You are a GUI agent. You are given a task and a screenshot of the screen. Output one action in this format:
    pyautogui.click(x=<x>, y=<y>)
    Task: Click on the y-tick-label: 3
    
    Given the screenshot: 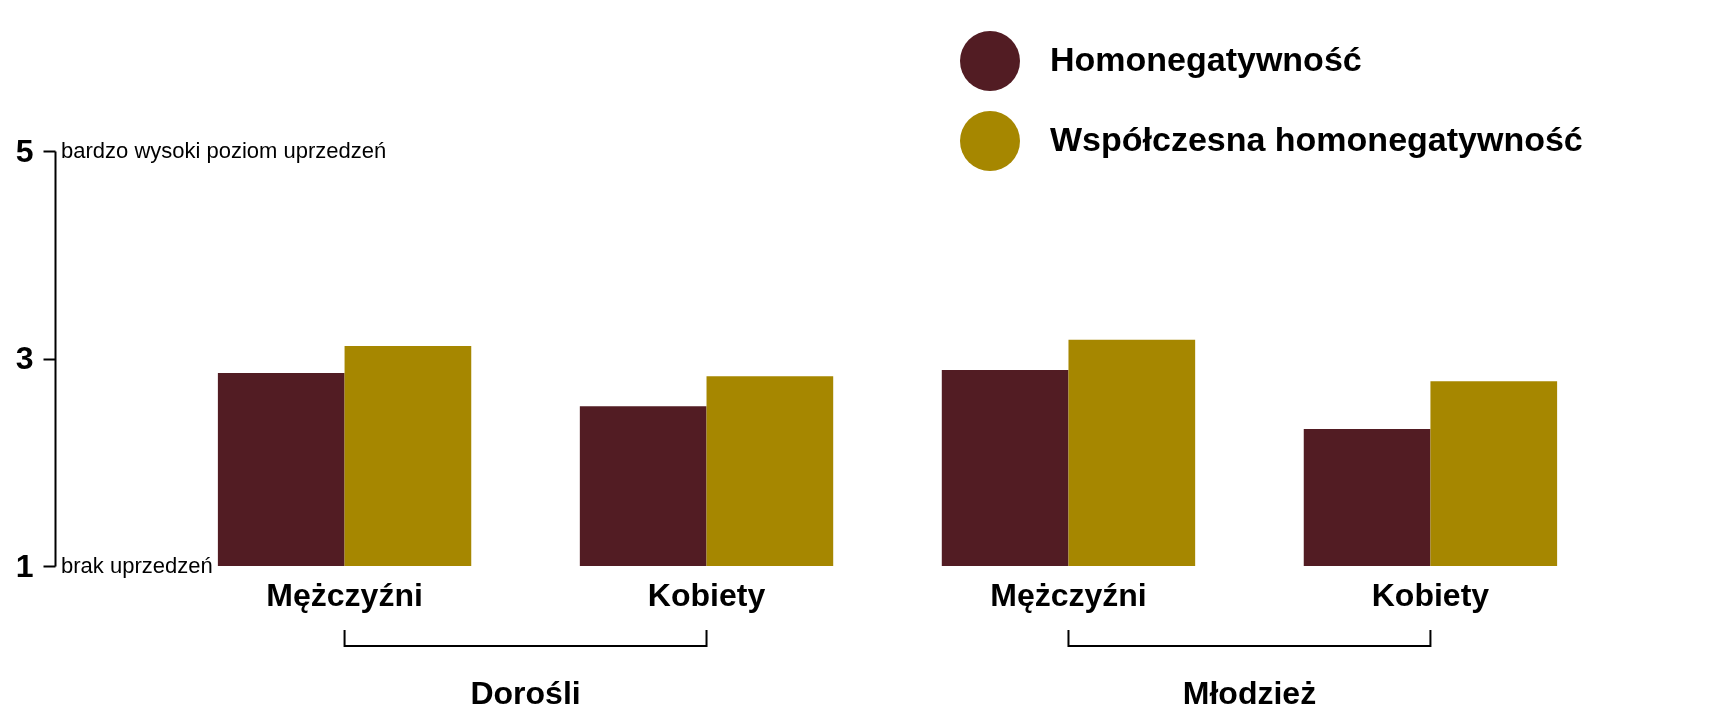 What is the action you would take?
    pyautogui.click(x=24, y=358)
    